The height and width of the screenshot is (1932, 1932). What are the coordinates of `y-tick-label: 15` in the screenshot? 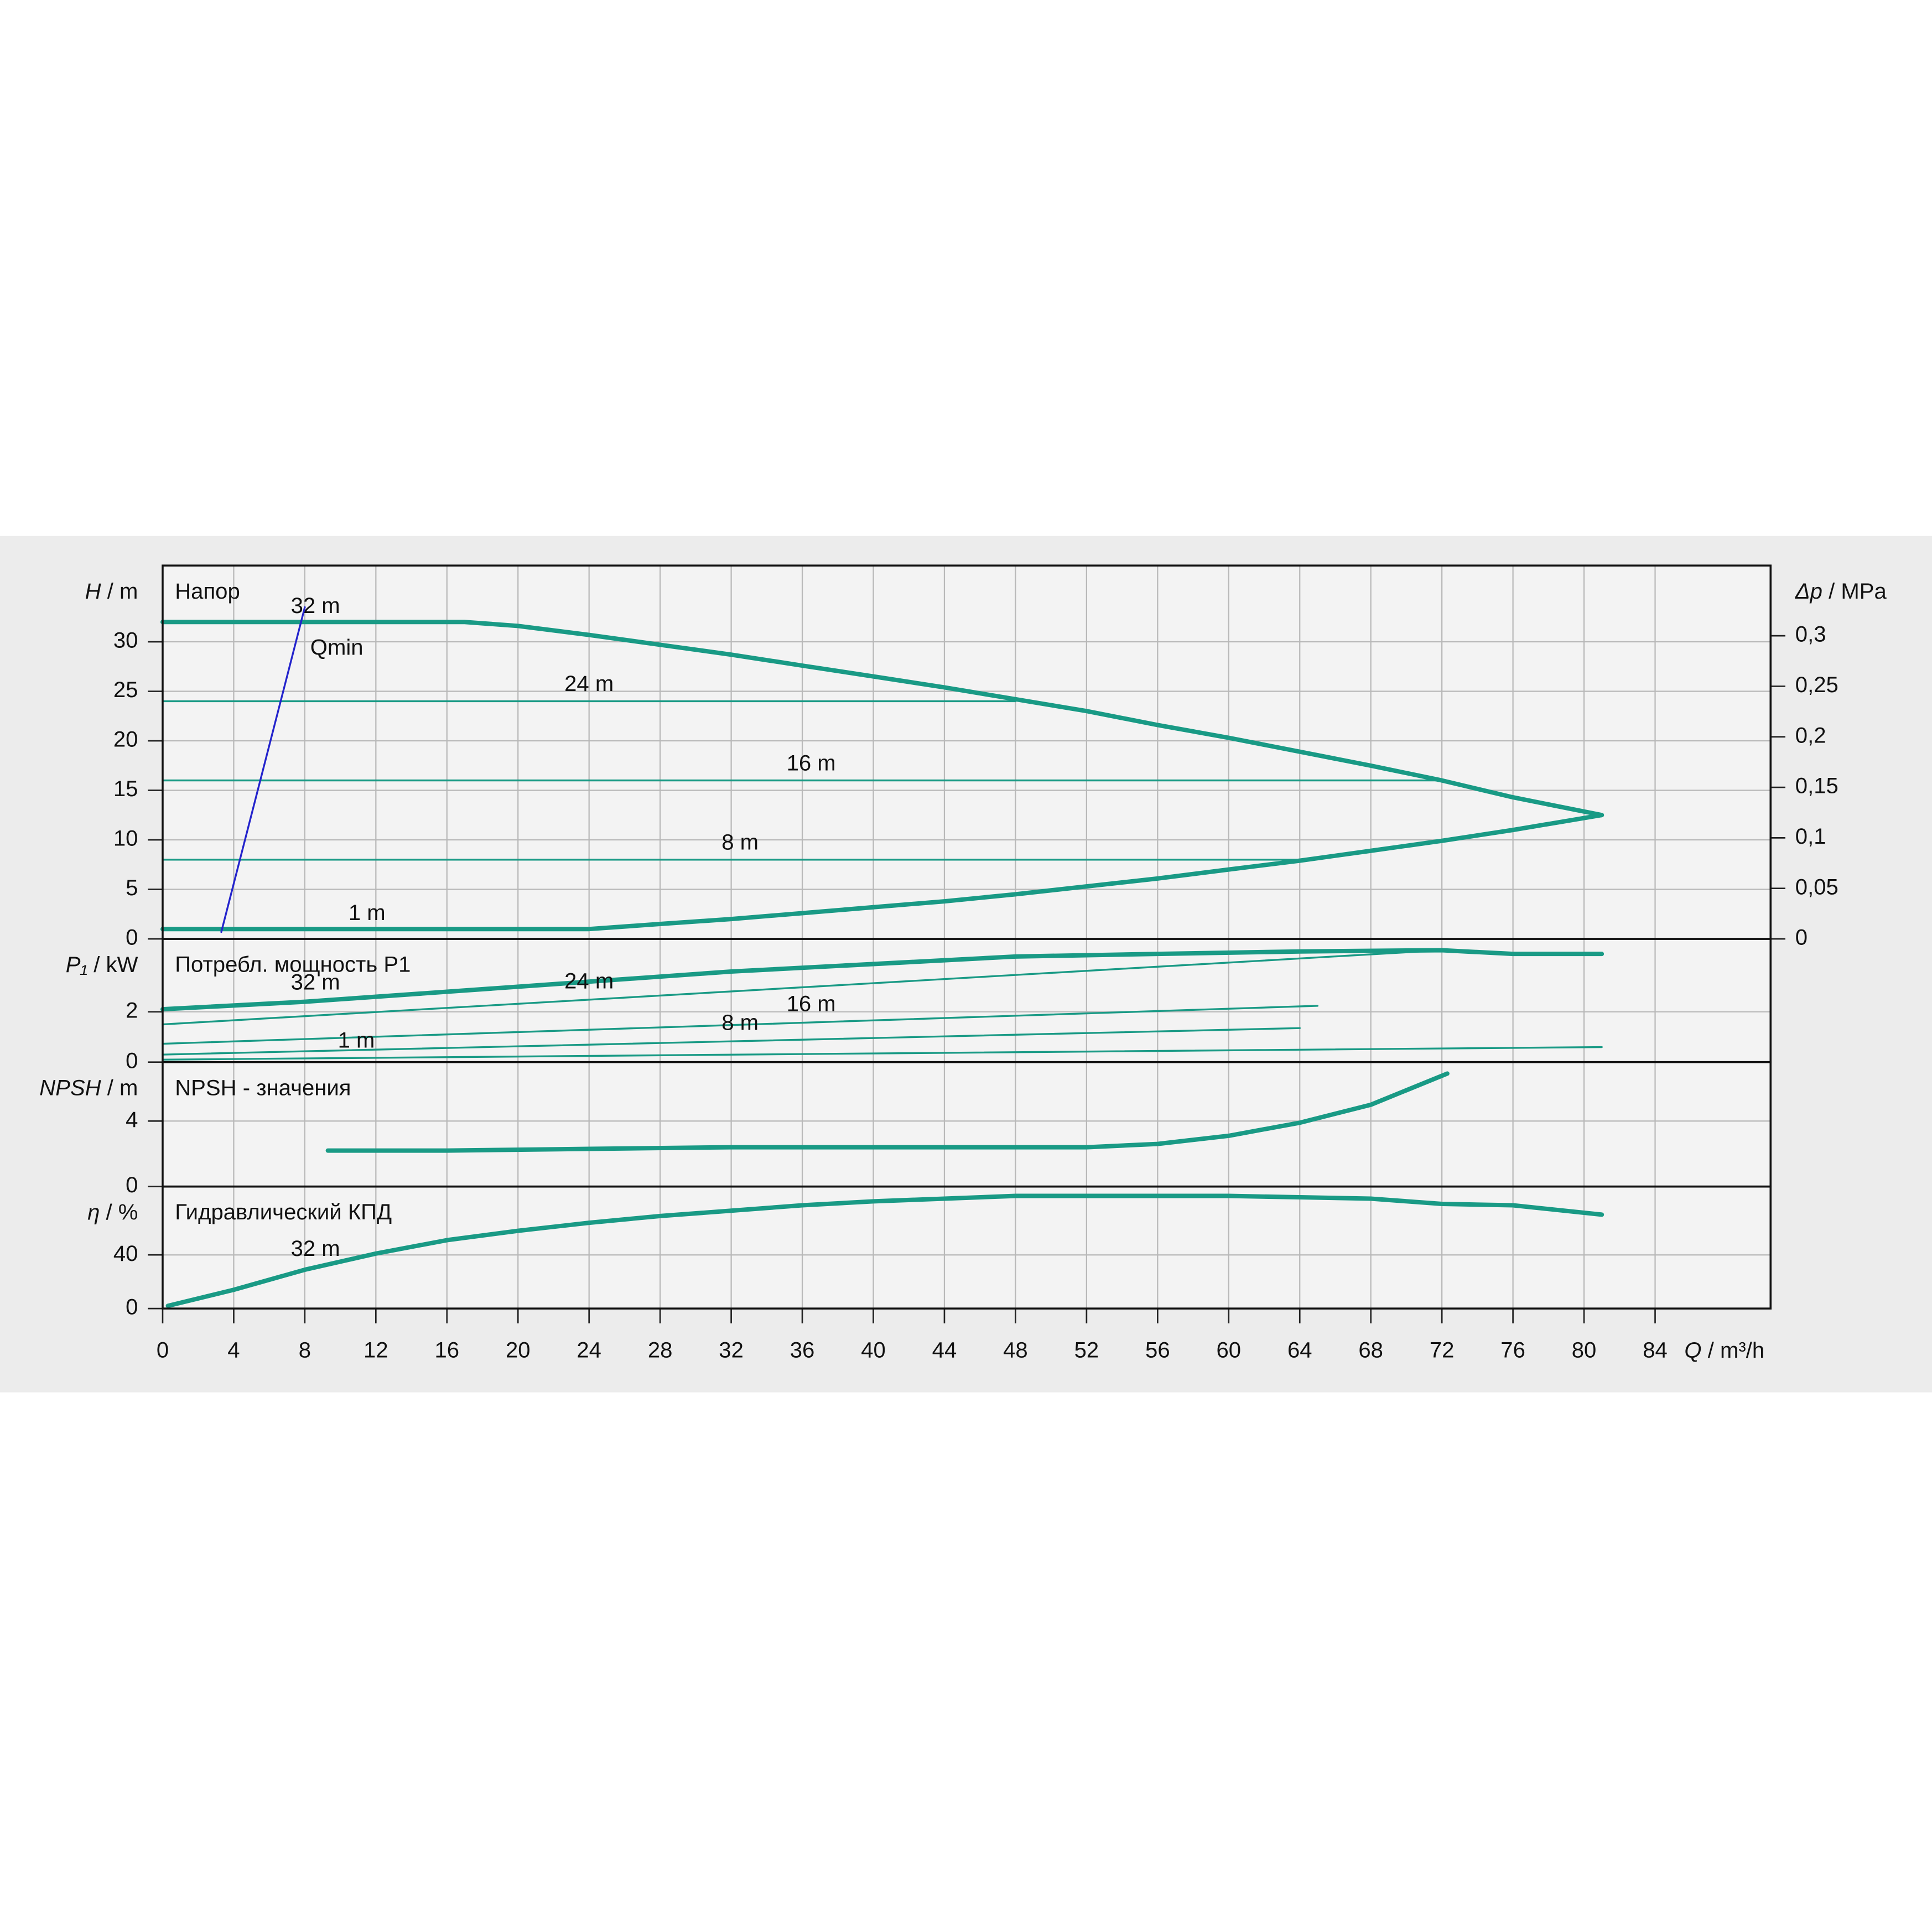 It's located at (126, 789).